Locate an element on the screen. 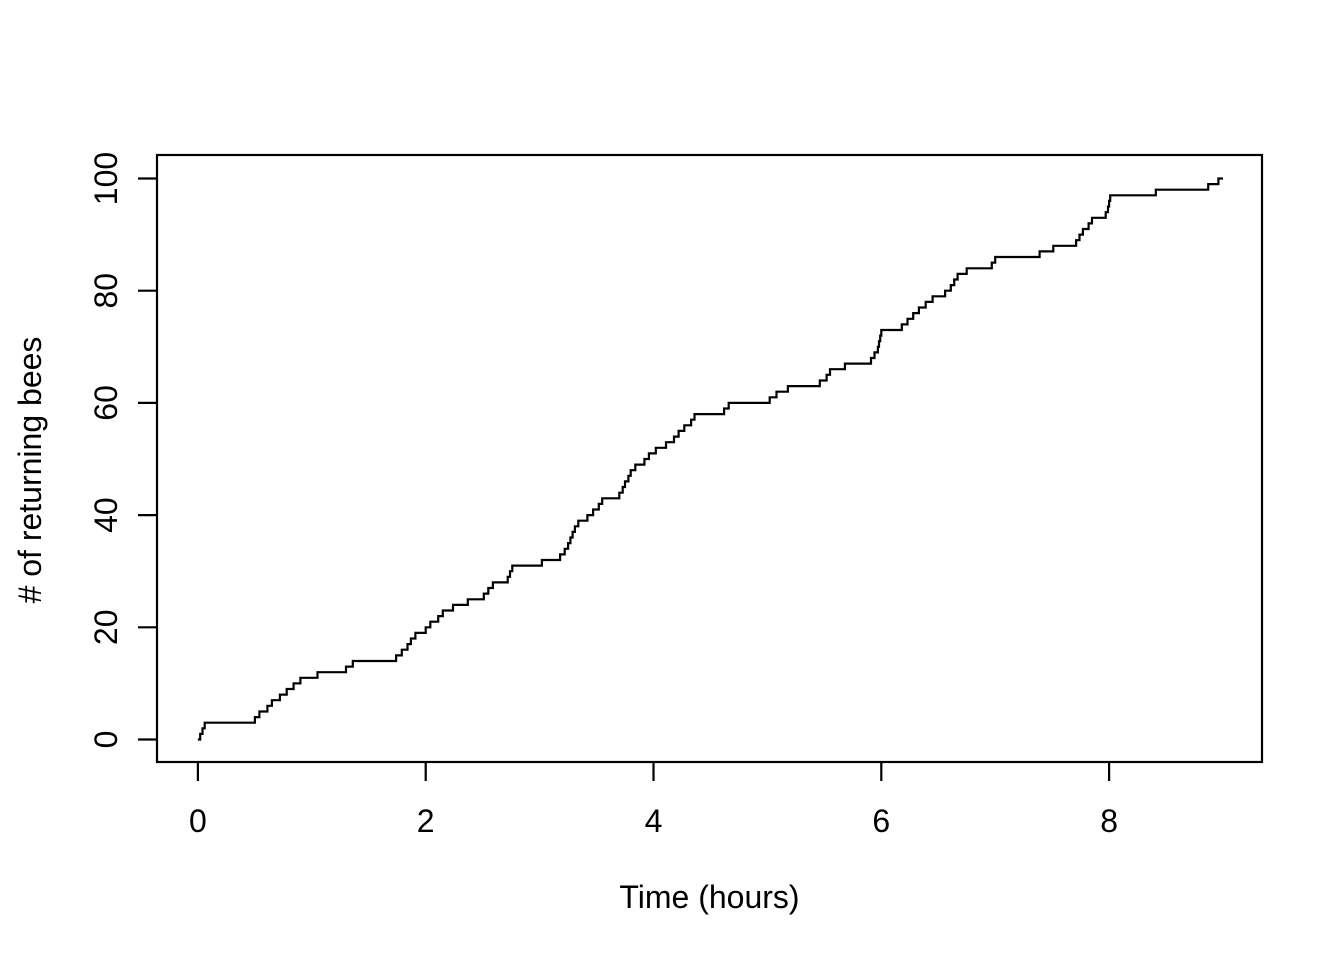  y-axis-label: # of returning bees is located at coordinates (30, 470).